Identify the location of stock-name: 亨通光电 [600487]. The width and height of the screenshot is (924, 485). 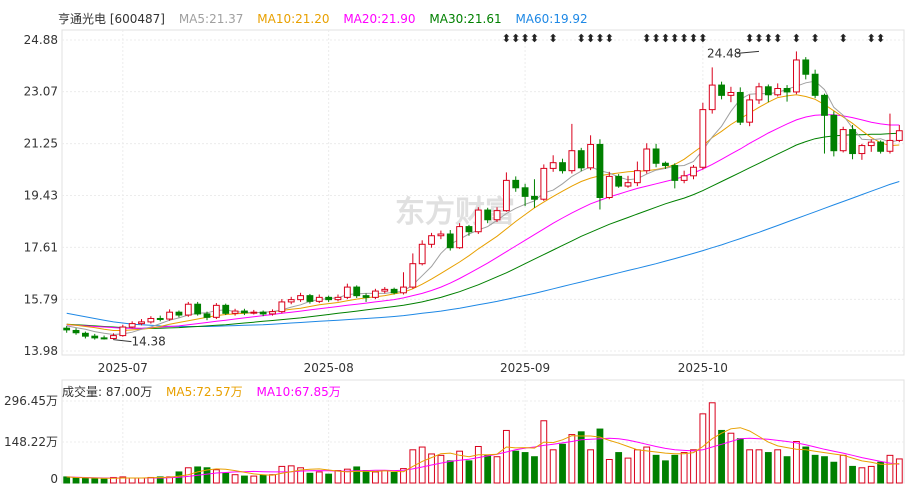
(111, 19).